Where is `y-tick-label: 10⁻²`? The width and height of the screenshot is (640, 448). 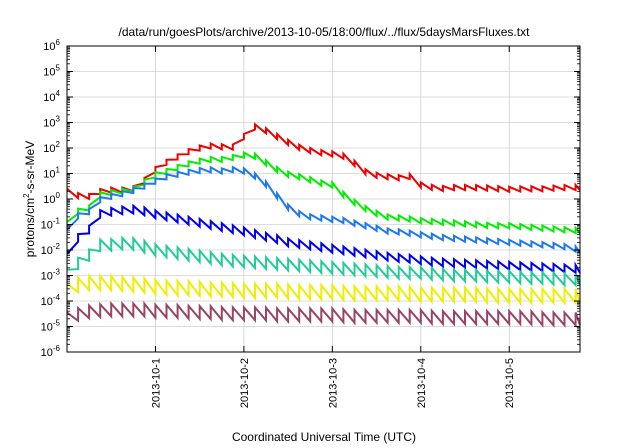 y-tick-label: 10⁻² is located at coordinates (51, 249).